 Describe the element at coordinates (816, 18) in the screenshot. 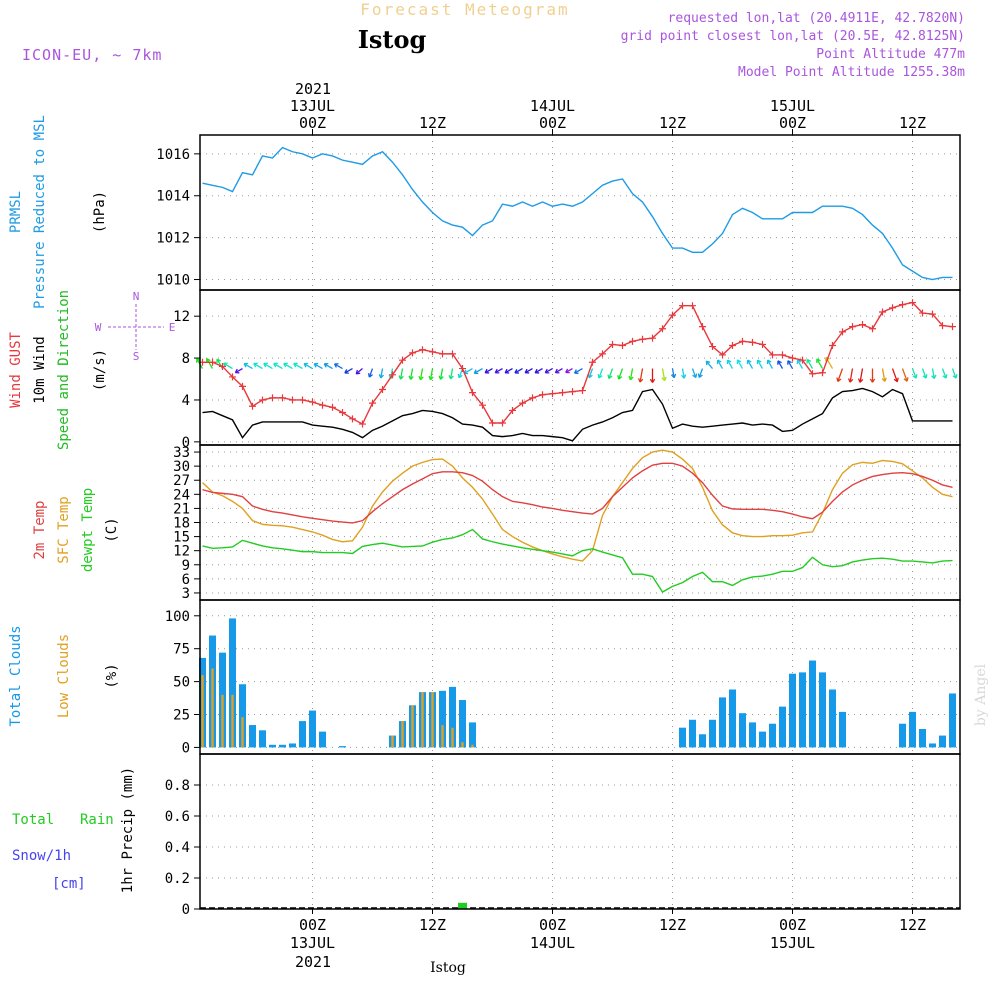

I see `requested-lonlat: requested lon,lat (20.4911E, 42.7820N)` at that location.